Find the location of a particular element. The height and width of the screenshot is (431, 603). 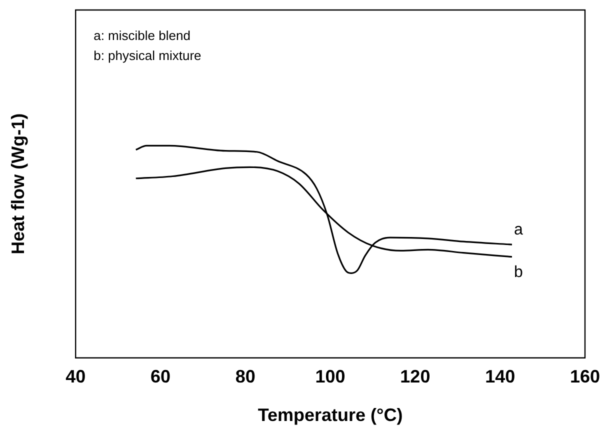

x-tick-label: 140 is located at coordinates (500, 376).